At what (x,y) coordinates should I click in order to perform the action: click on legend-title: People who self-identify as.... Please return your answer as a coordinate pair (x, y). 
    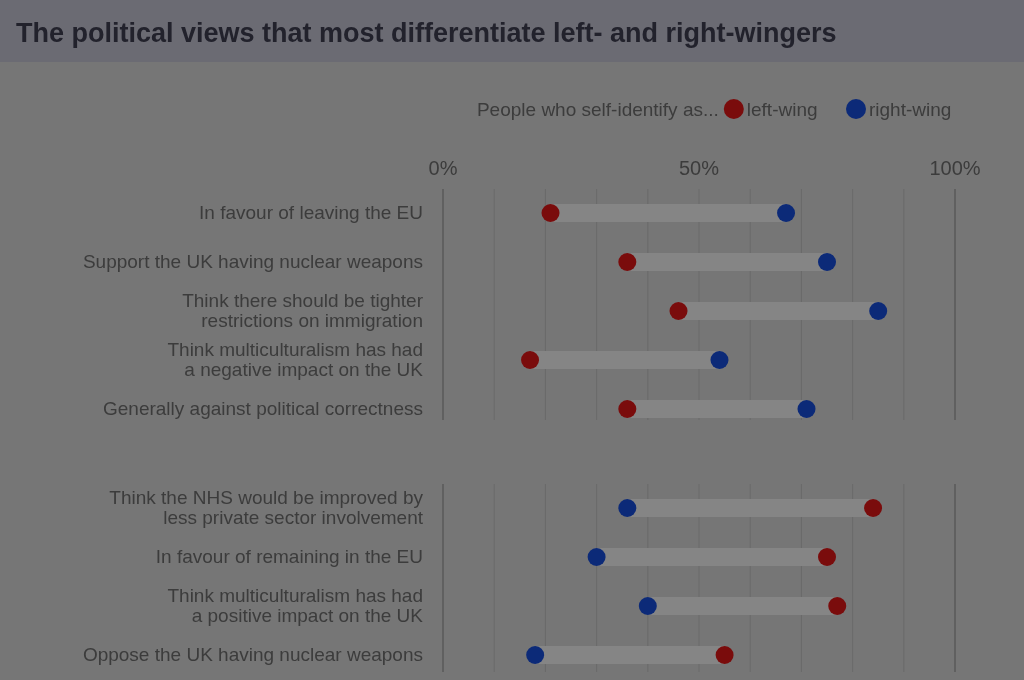
    Looking at the image, I should click on (597, 109).